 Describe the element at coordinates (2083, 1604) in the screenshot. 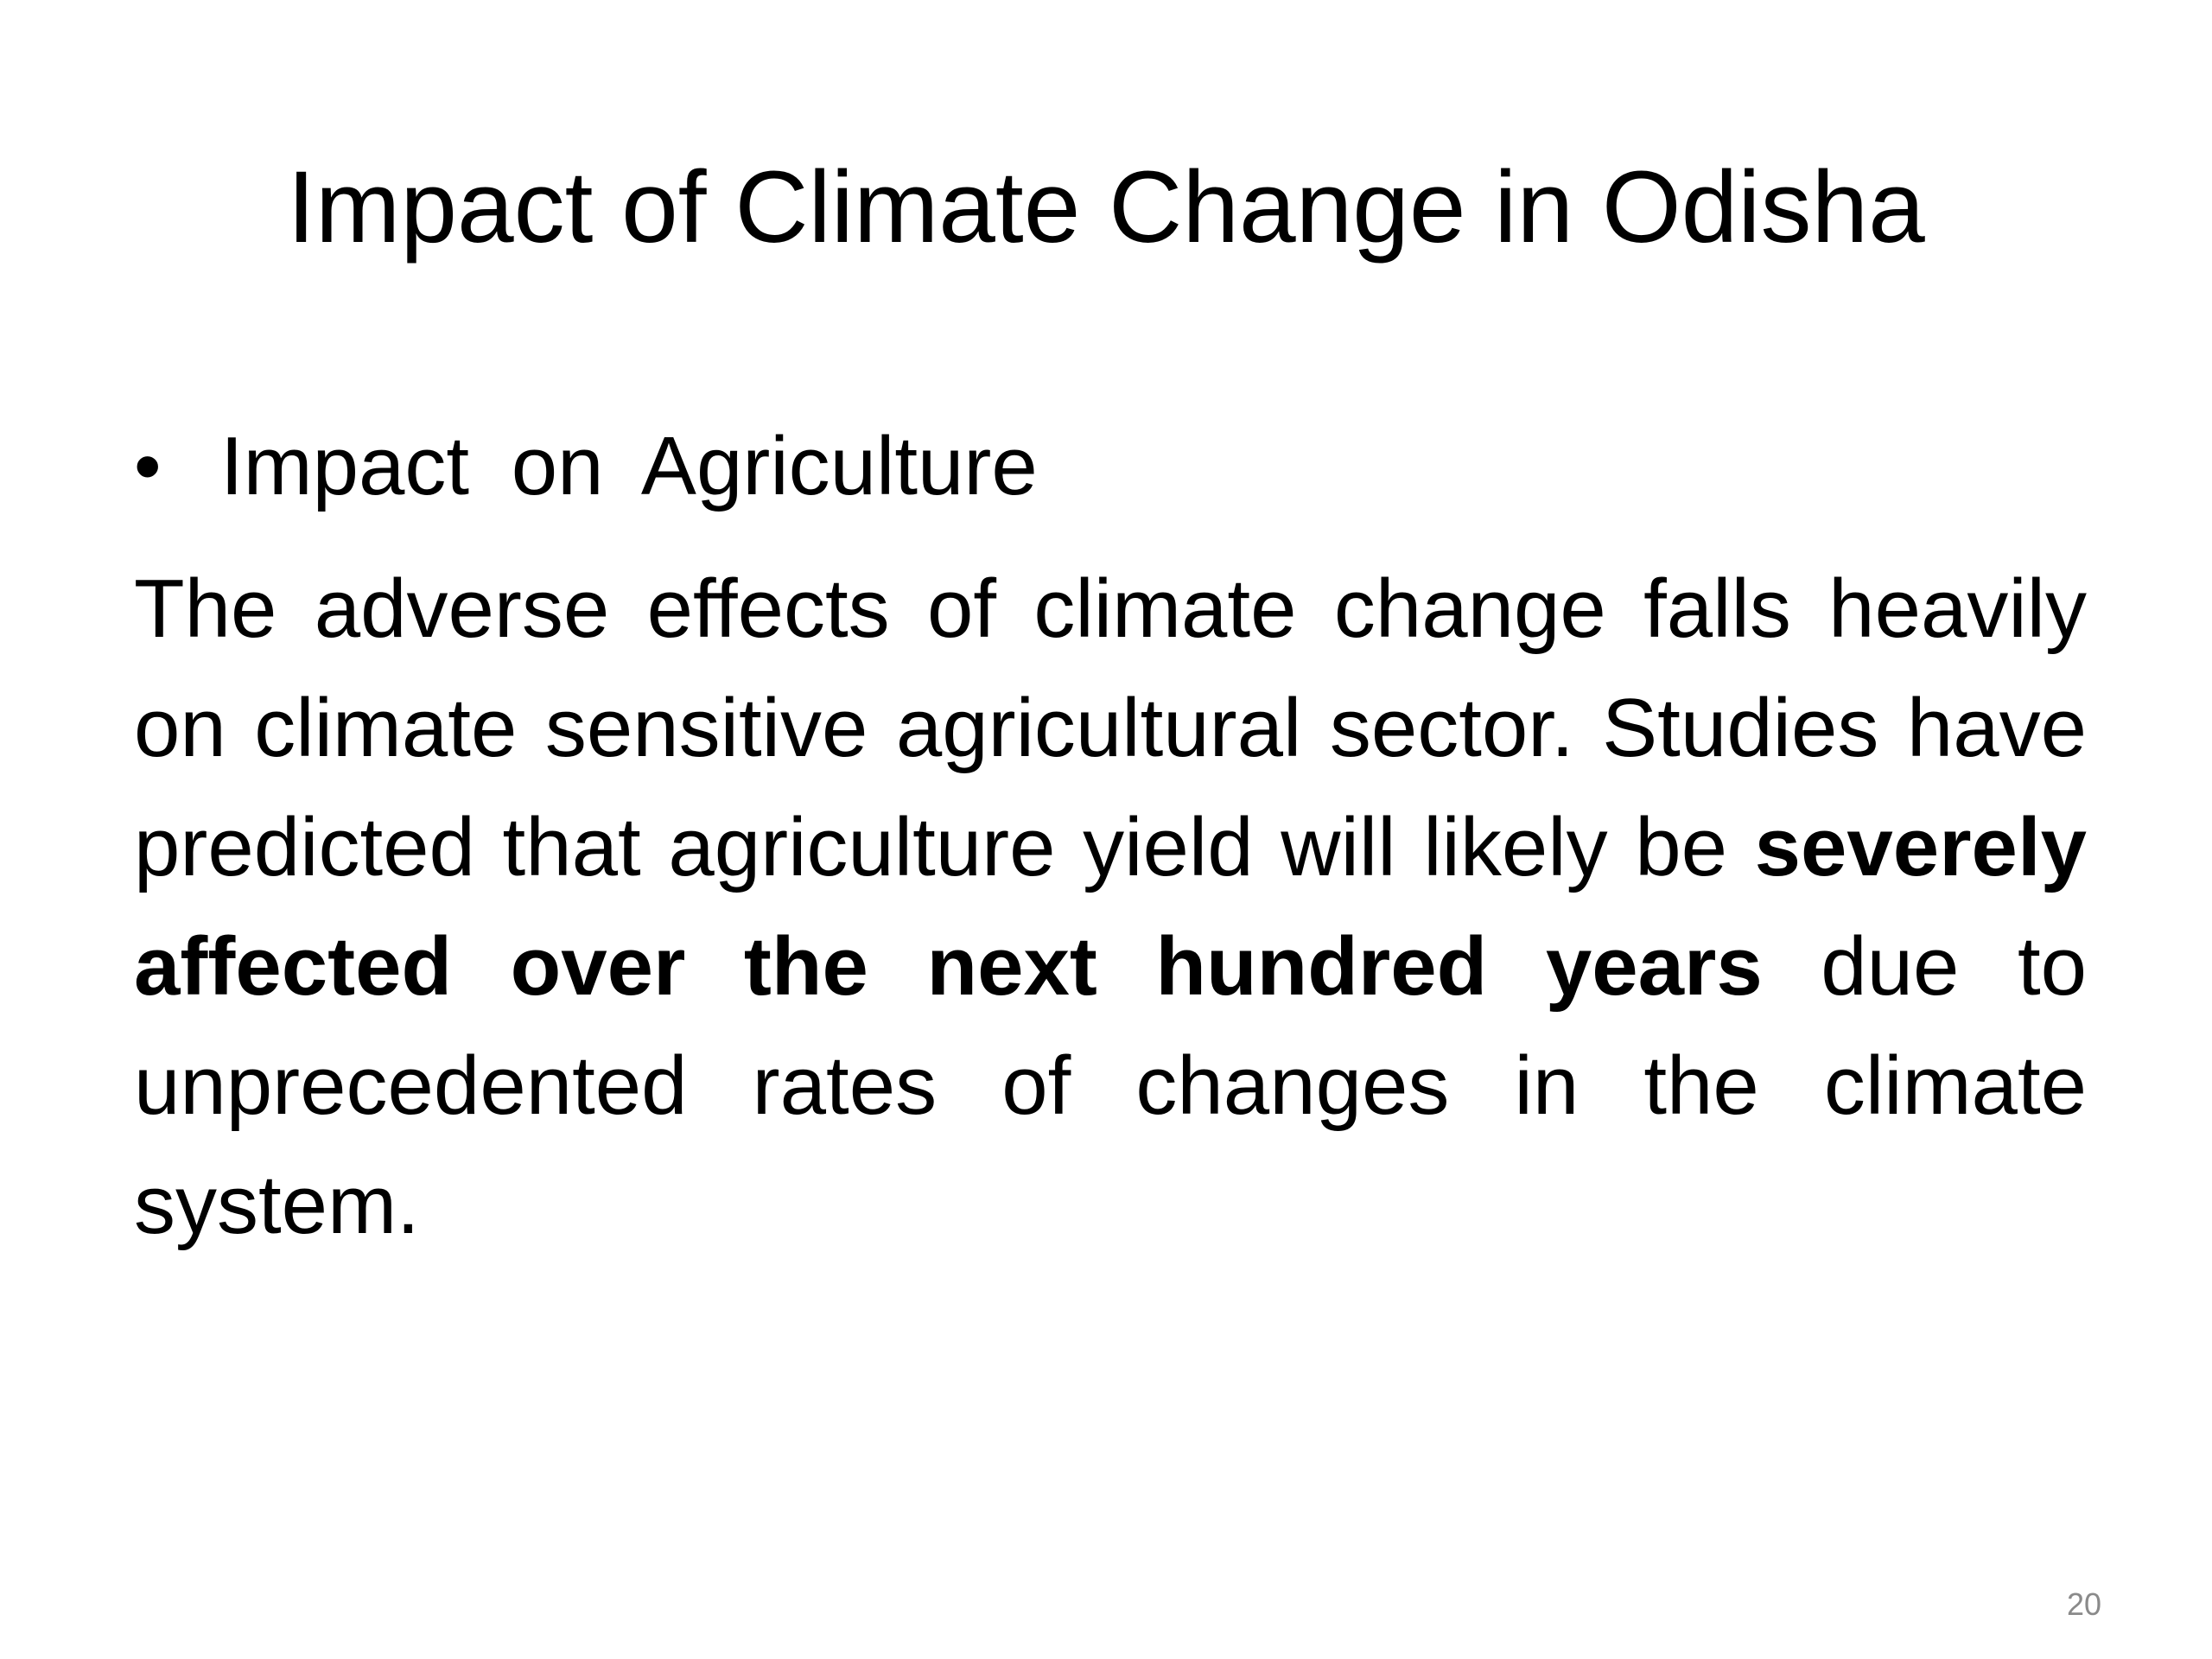

I see `page-number: 20` at that location.